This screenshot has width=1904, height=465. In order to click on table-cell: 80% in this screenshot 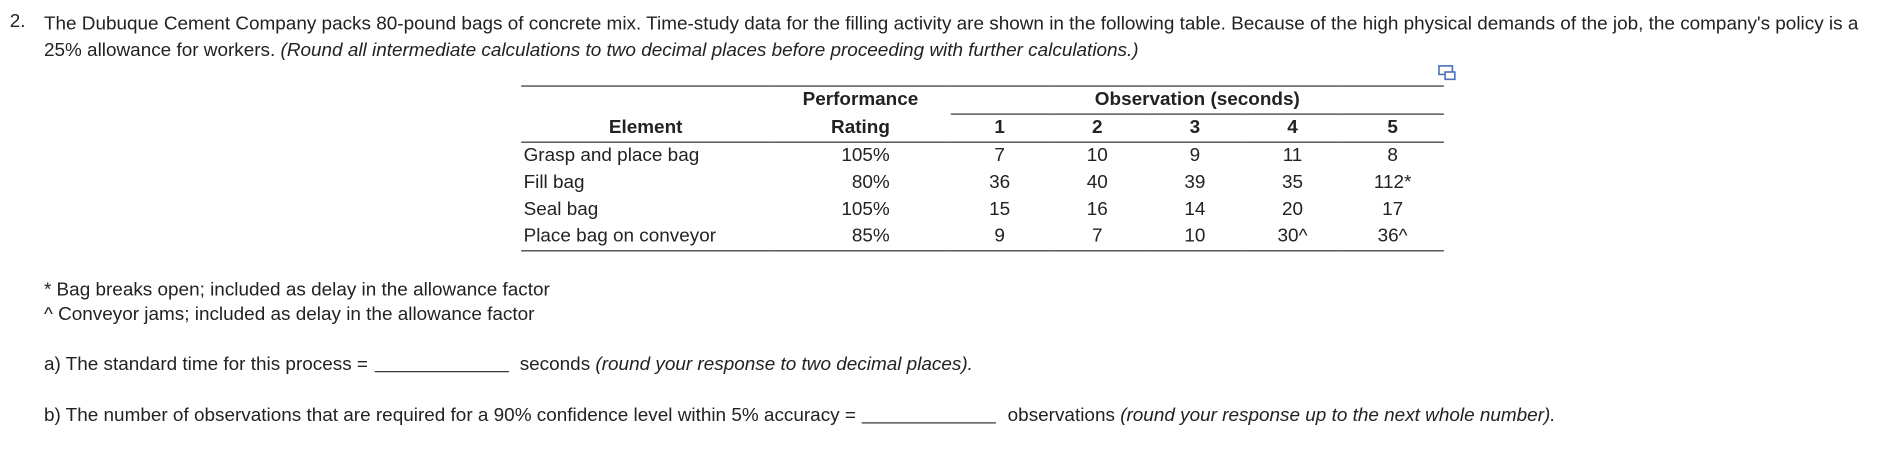, I will do `click(870, 182)`.